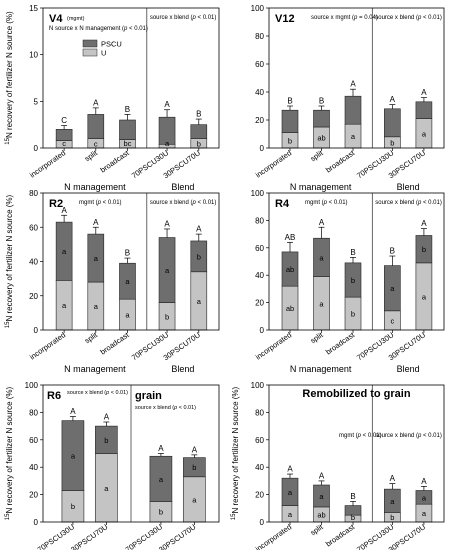 The height and width of the screenshot is (550, 456). Describe the element at coordinates (353, 110) in the screenshot. I see `panel-v12-bar-PSCU-broadcast` at that location.